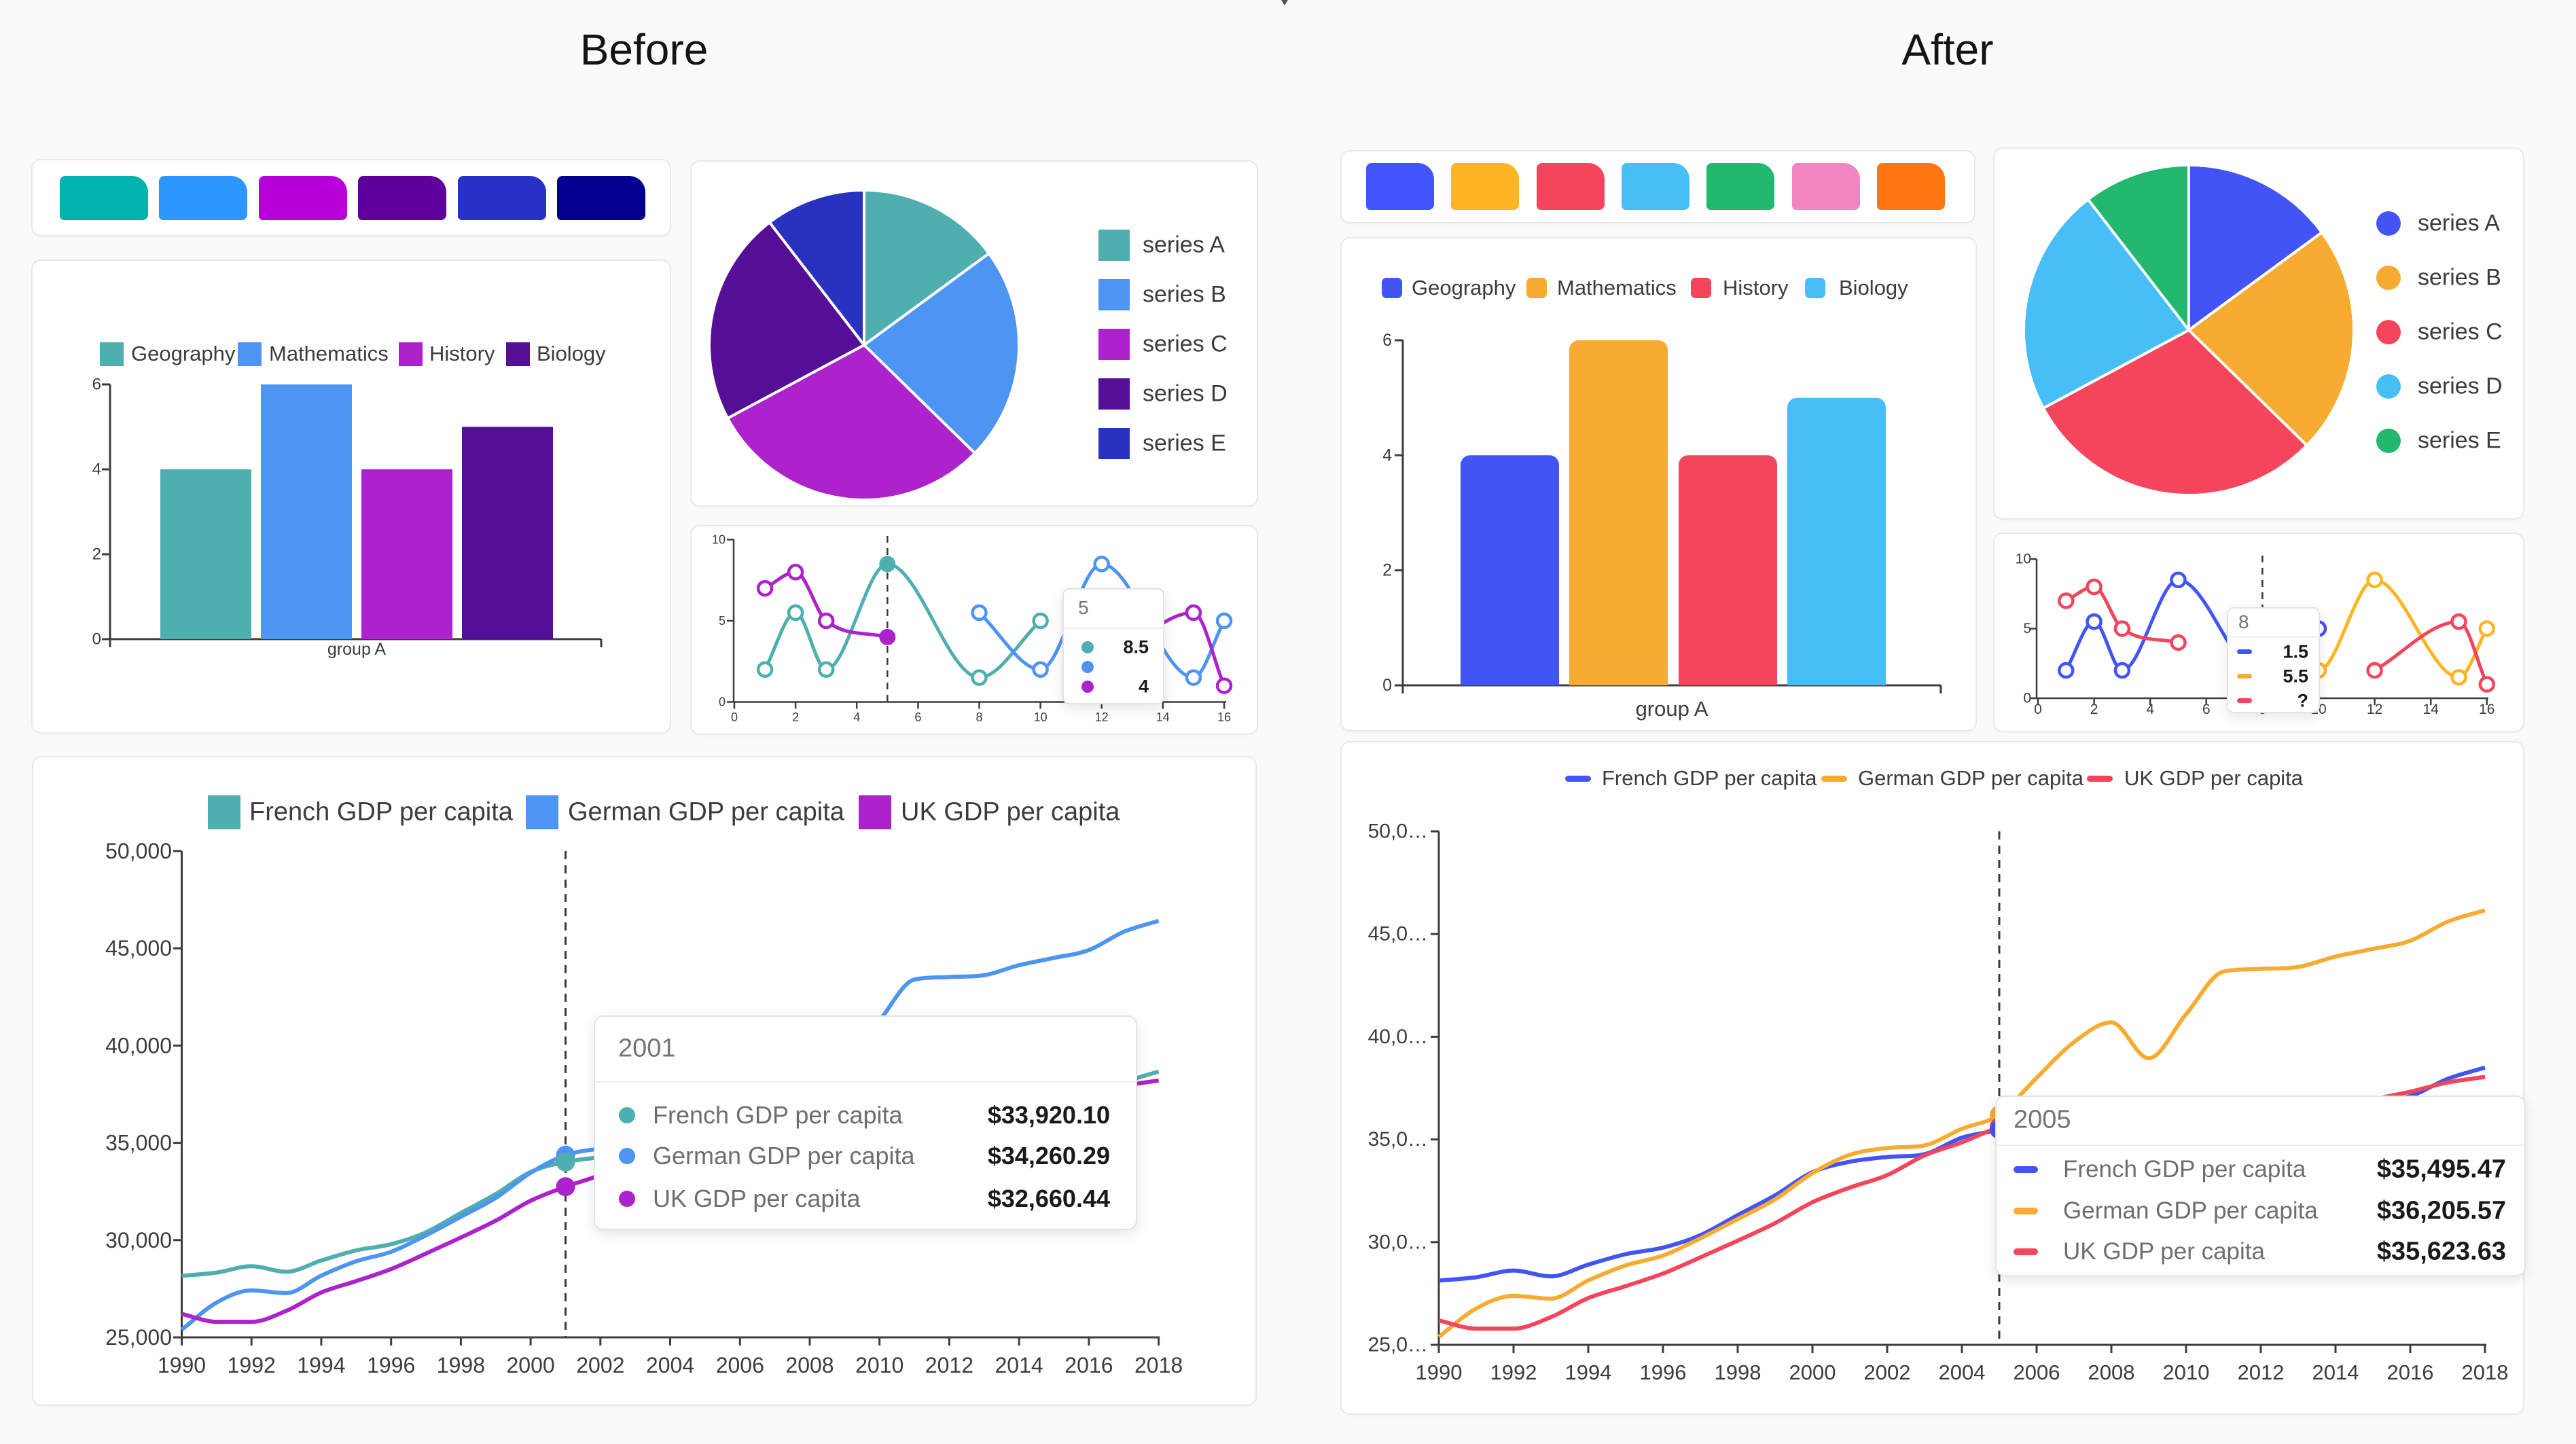 This screenshot has width=2576, height=1444. What do you see at coordinates (138, 1337) in the screenshot?
I see `svg-text: 25,000` at bounding box center [138, 1337].